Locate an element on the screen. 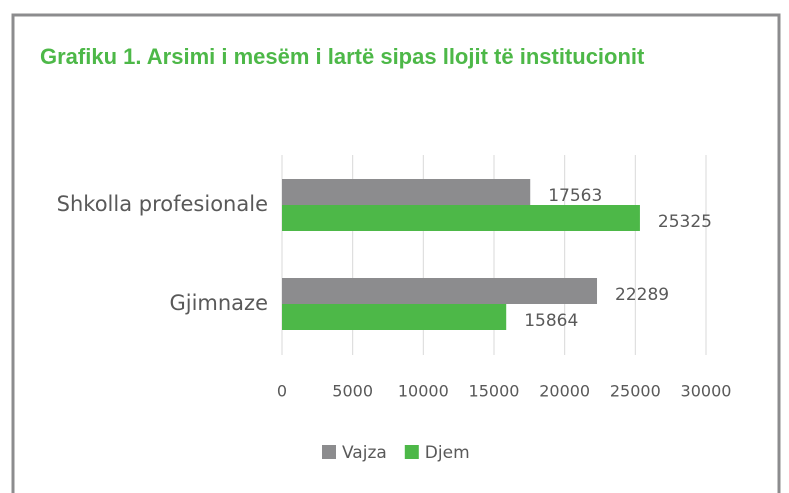  x-tick-label: 20000 is located at coordinates (564, 391).